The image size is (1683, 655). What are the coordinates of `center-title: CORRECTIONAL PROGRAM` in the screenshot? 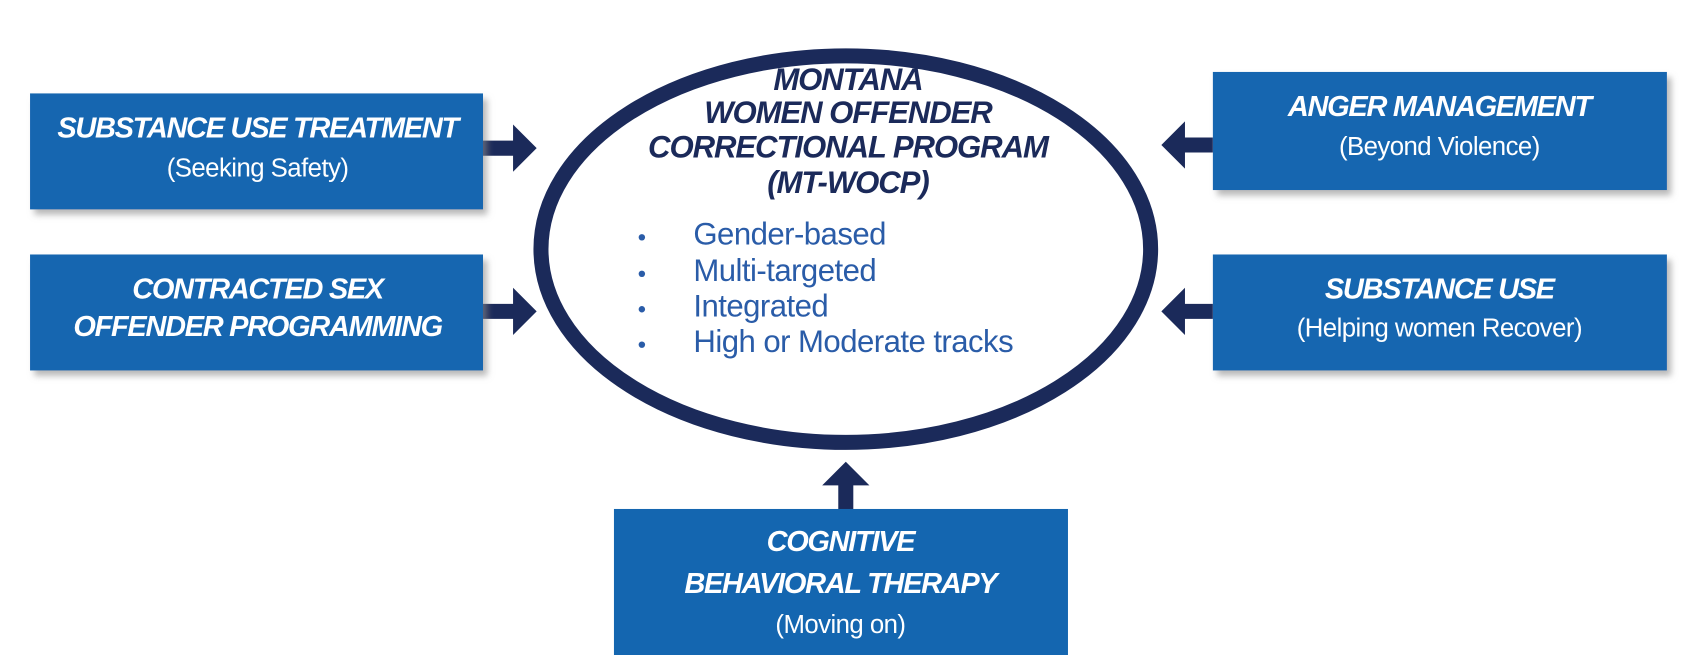 It's located at (849, 146).